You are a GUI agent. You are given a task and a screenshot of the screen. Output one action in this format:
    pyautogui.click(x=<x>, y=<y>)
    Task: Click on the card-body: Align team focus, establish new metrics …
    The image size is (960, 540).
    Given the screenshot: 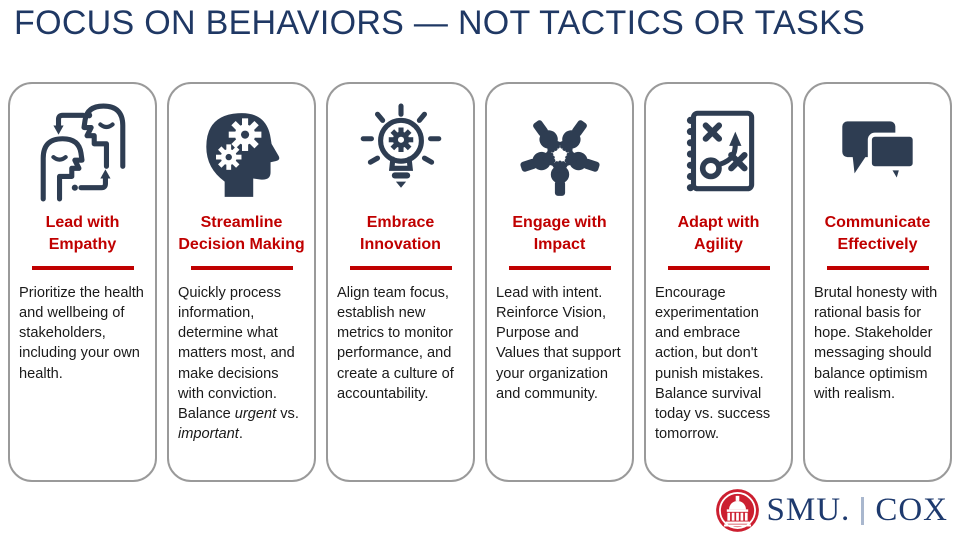 What is the action you would take?
    pyautogui.click(x=395, y=343)
    